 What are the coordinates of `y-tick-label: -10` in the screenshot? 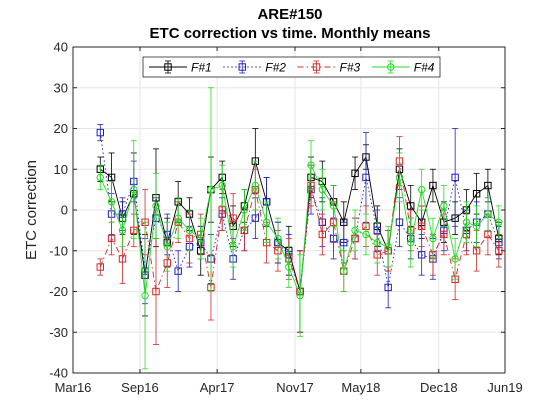 It's located at (58, 250).